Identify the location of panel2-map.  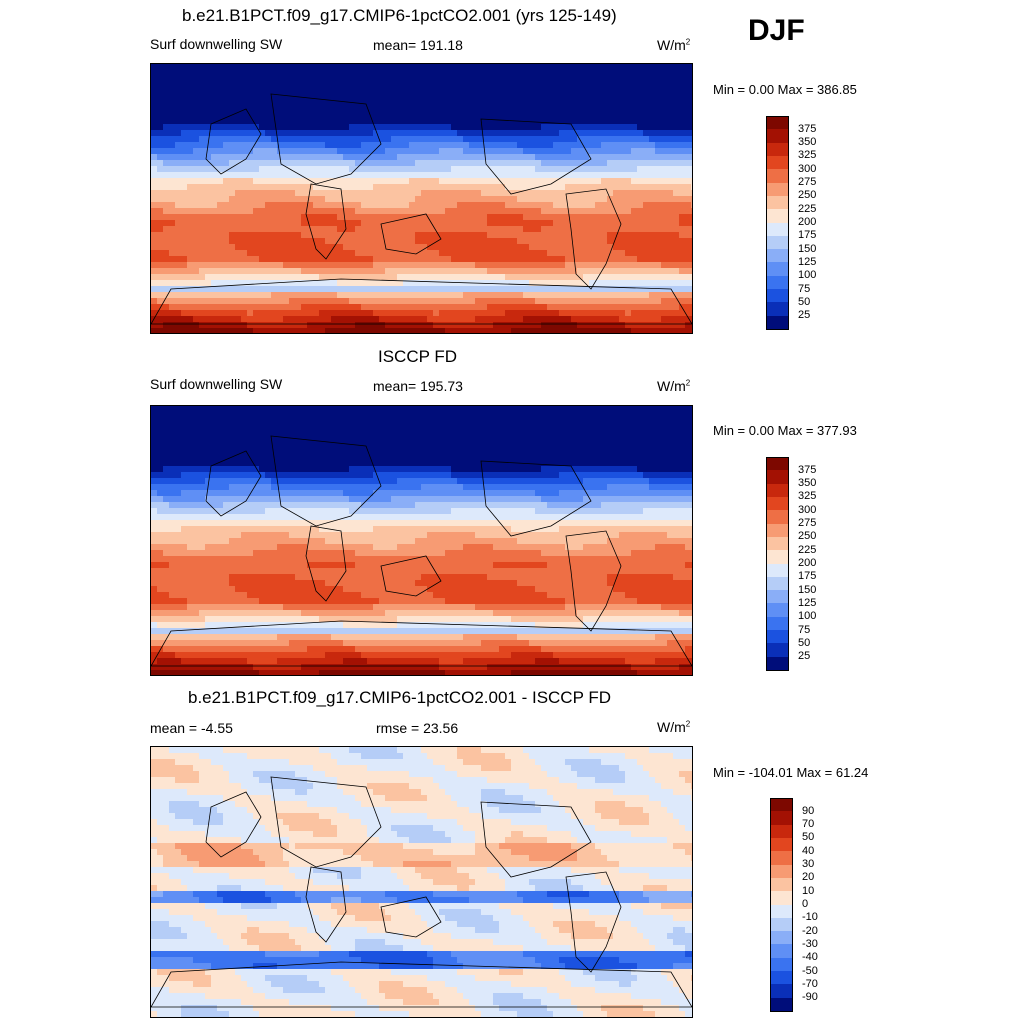
(421, 540).